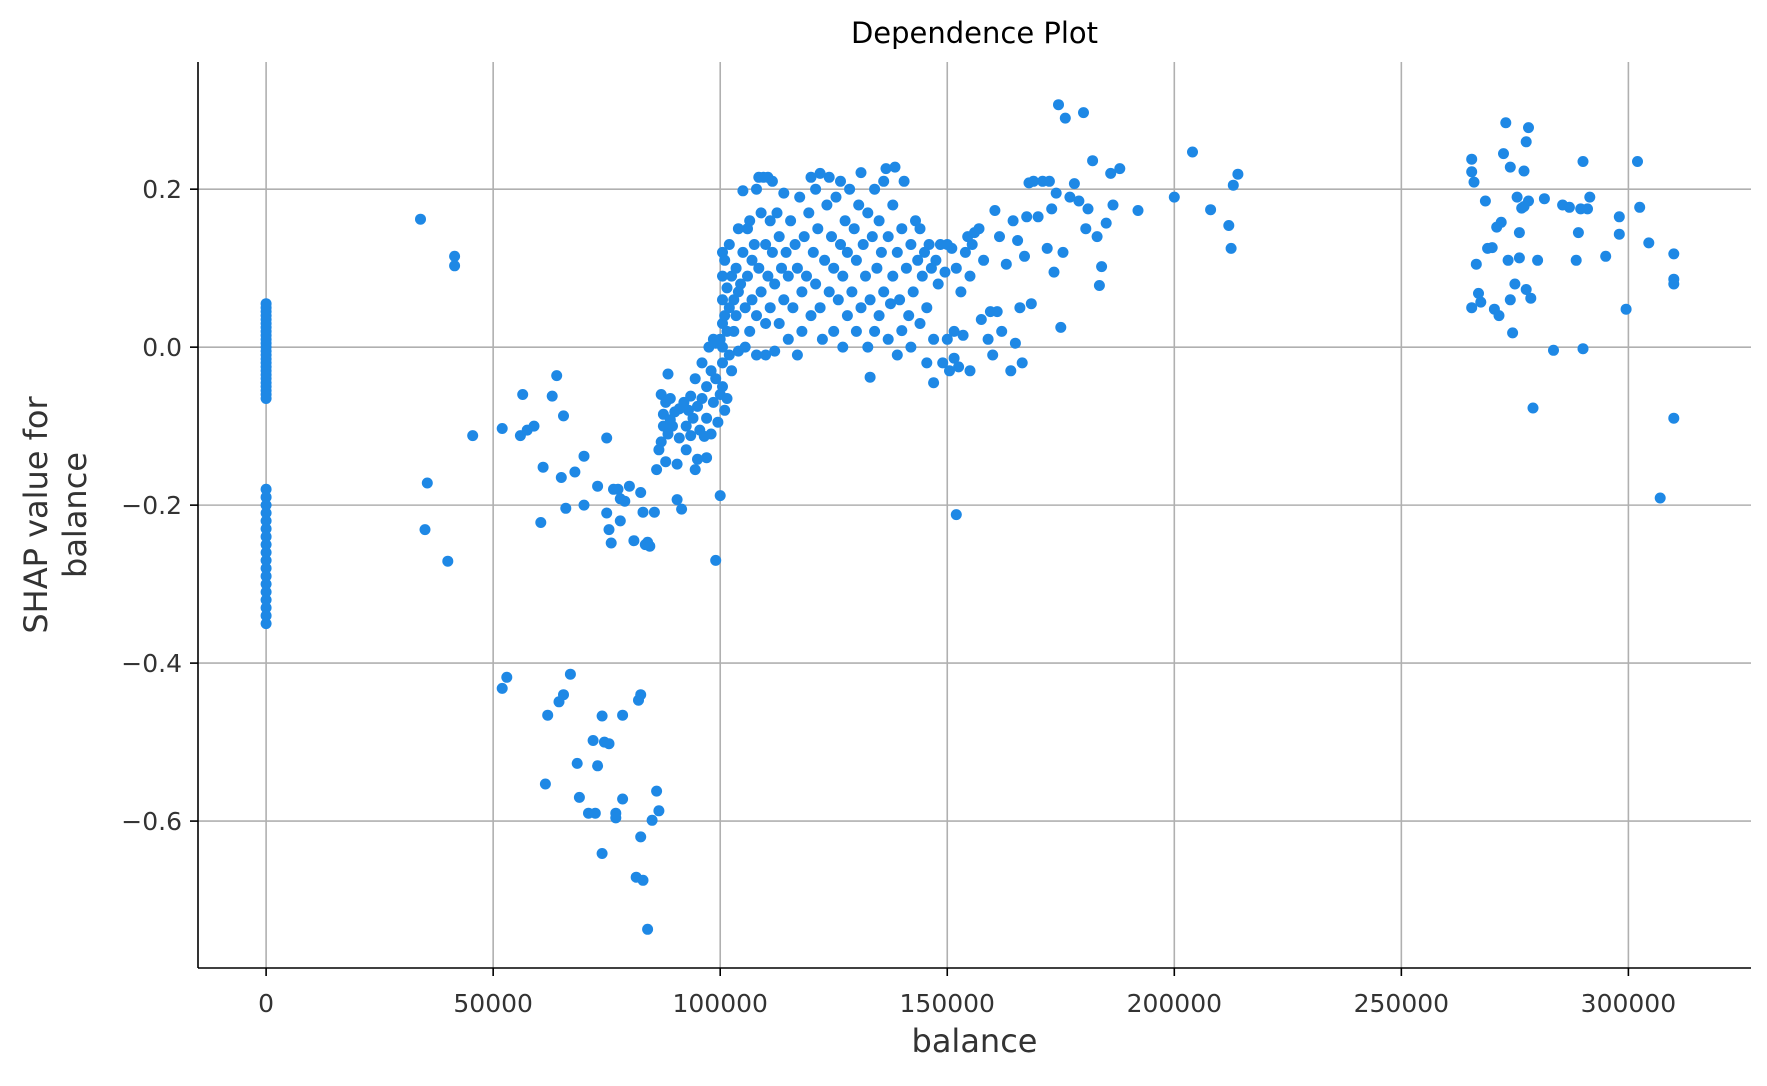 The width and height of the screenshot is (1767, 1086). What do you see at coordinates (151, 663) in the screenshot?
I see `y-tick-label: −0.4` at bounding box center [151, 663].